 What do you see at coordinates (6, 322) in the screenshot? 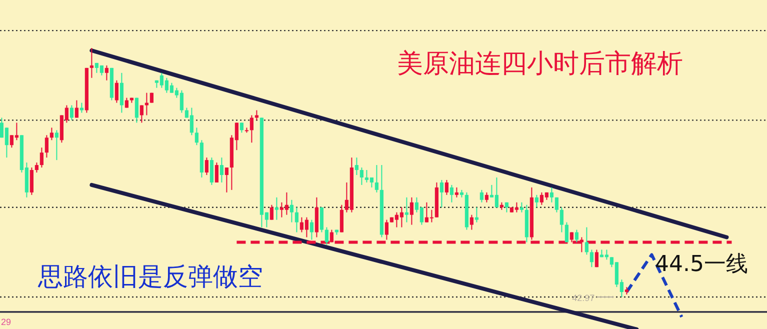
I see `text: 29` at bounding box center [6, 322].